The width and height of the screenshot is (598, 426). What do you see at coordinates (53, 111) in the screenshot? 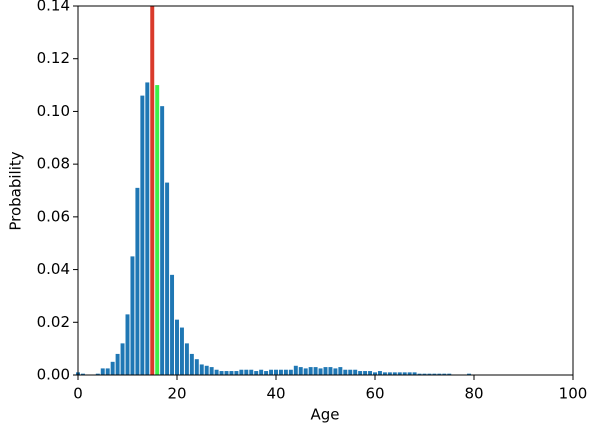
I see `y-tick-label: 0.10` at bounding box center [53, 111].